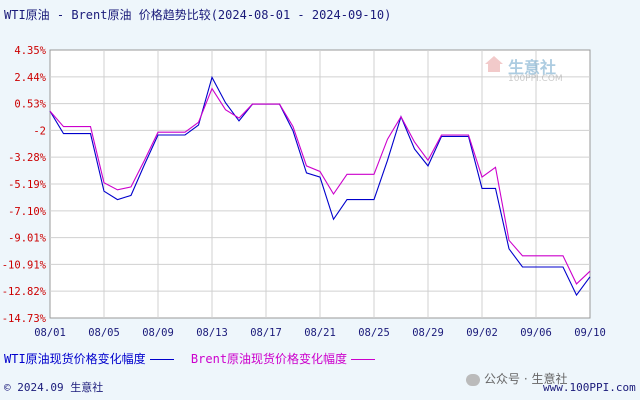  What do you see at coordinates (158, 333) in the screenshot?
I see `x-tick-label: 08/09` at bounding box center [158, 333].